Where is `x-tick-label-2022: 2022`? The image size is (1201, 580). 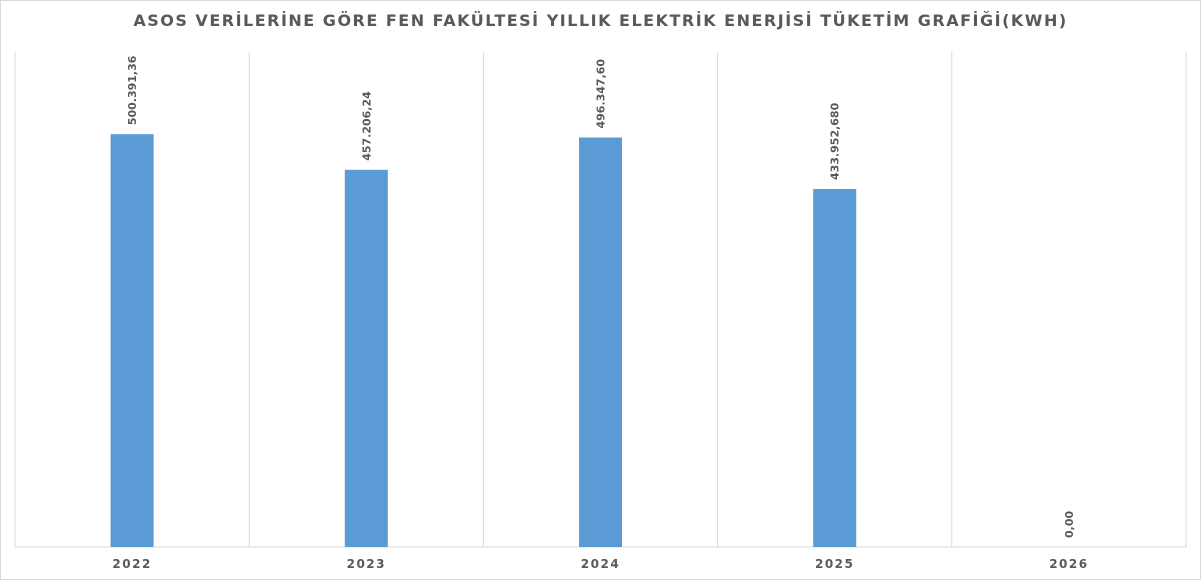
x-tick-label-2022: 2022 is located at coordinates (131, 564).